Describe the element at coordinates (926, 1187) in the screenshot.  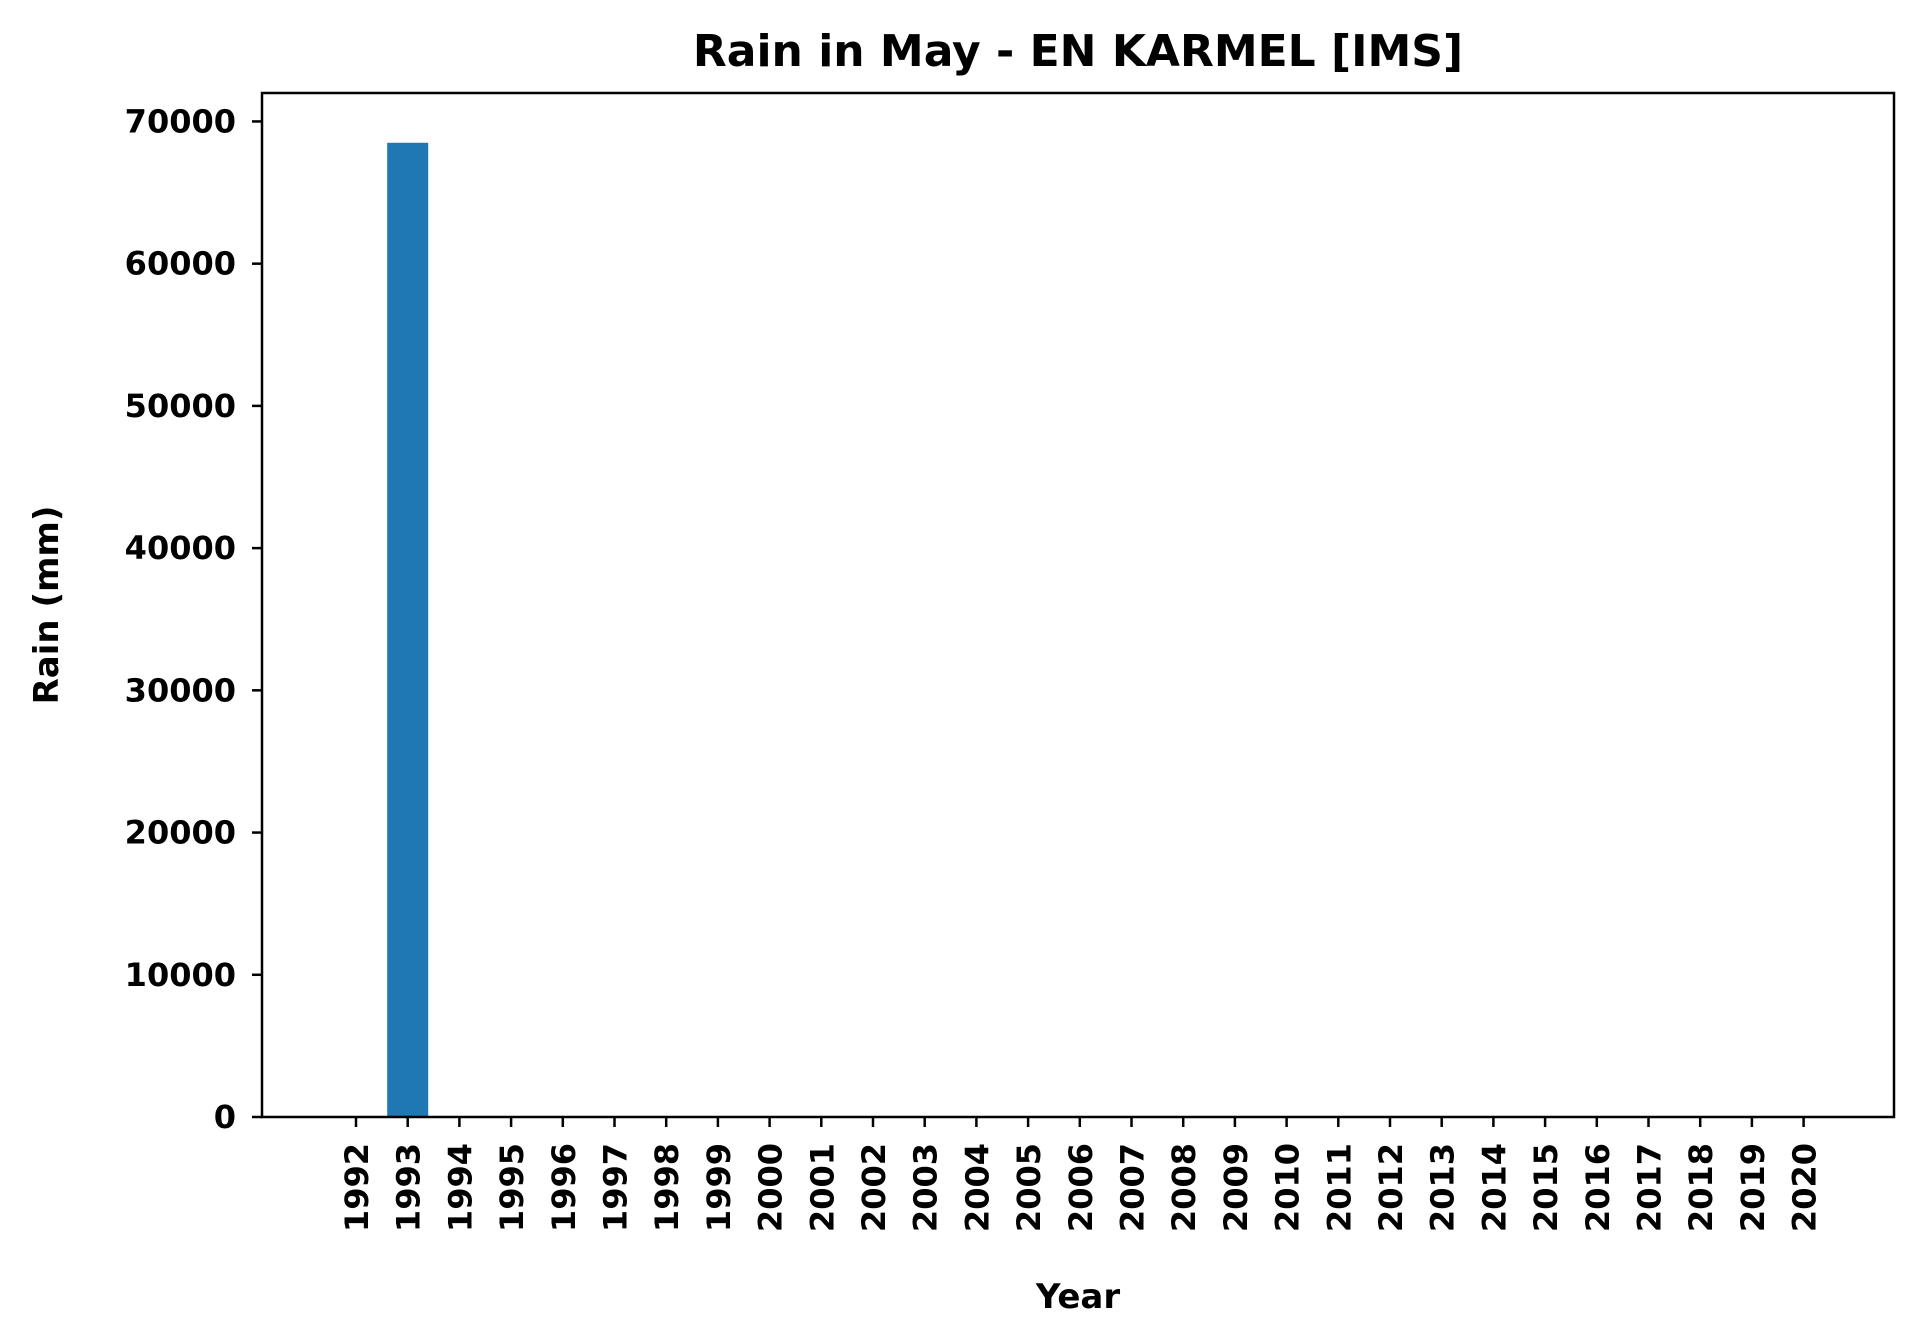
I see `x-tick-label-2003: 2003` at that location.